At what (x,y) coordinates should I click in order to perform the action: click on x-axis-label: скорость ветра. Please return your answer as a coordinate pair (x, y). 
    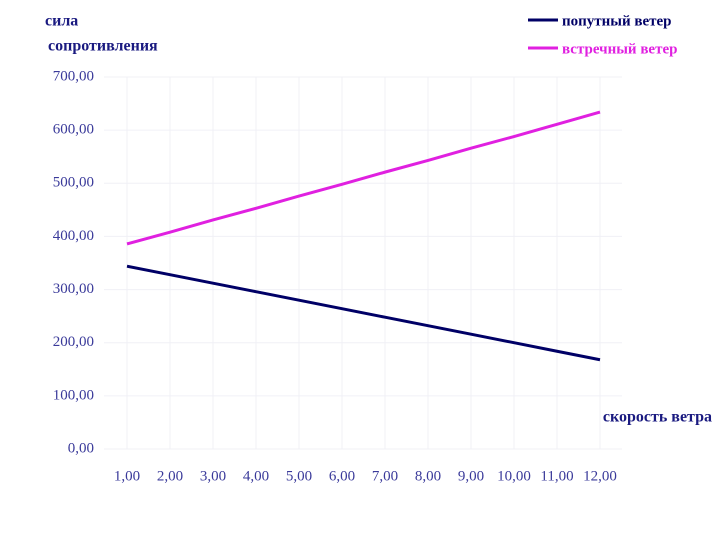
    Looking at the image, I should click on (657, 417).